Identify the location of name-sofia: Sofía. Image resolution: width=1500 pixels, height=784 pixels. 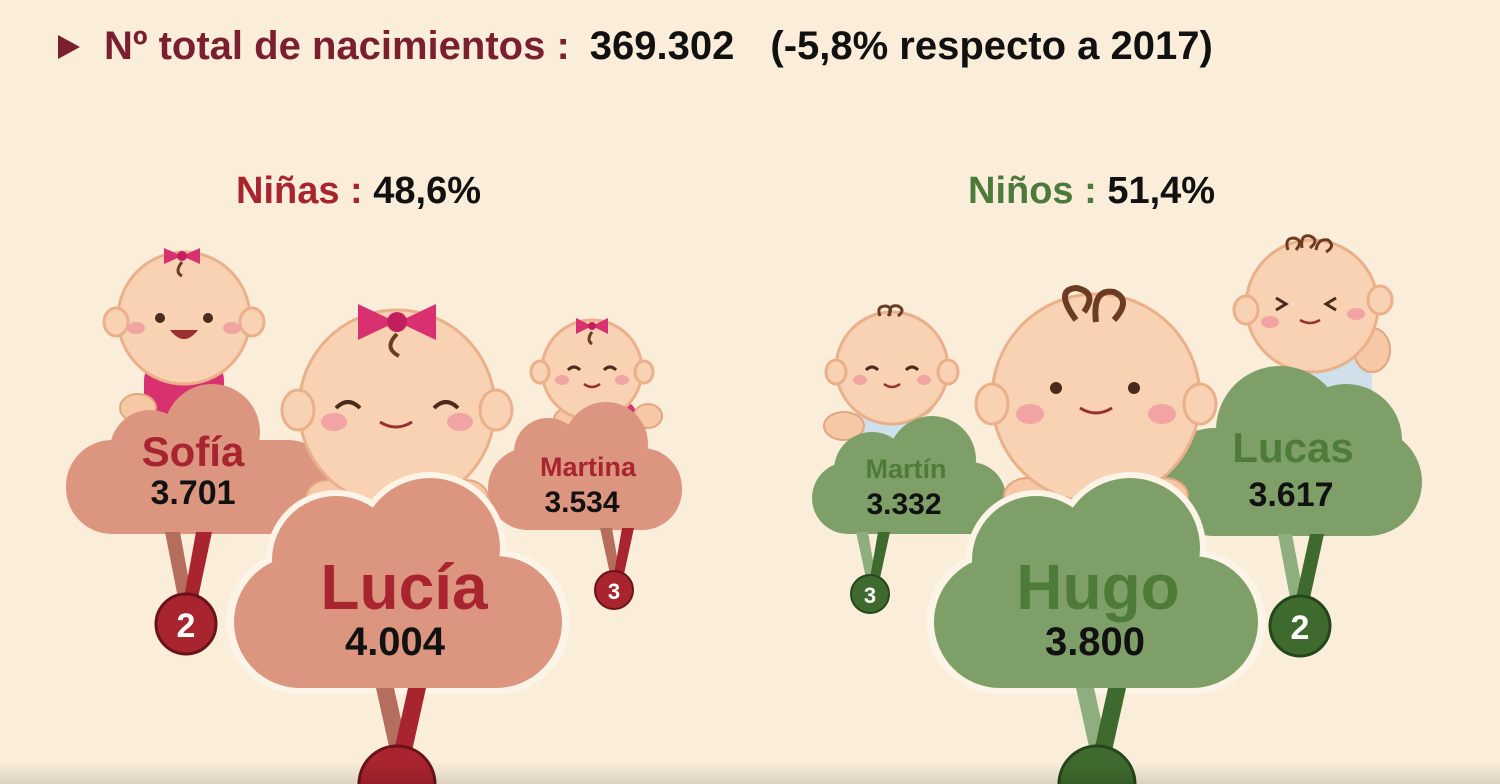
(193, 451).